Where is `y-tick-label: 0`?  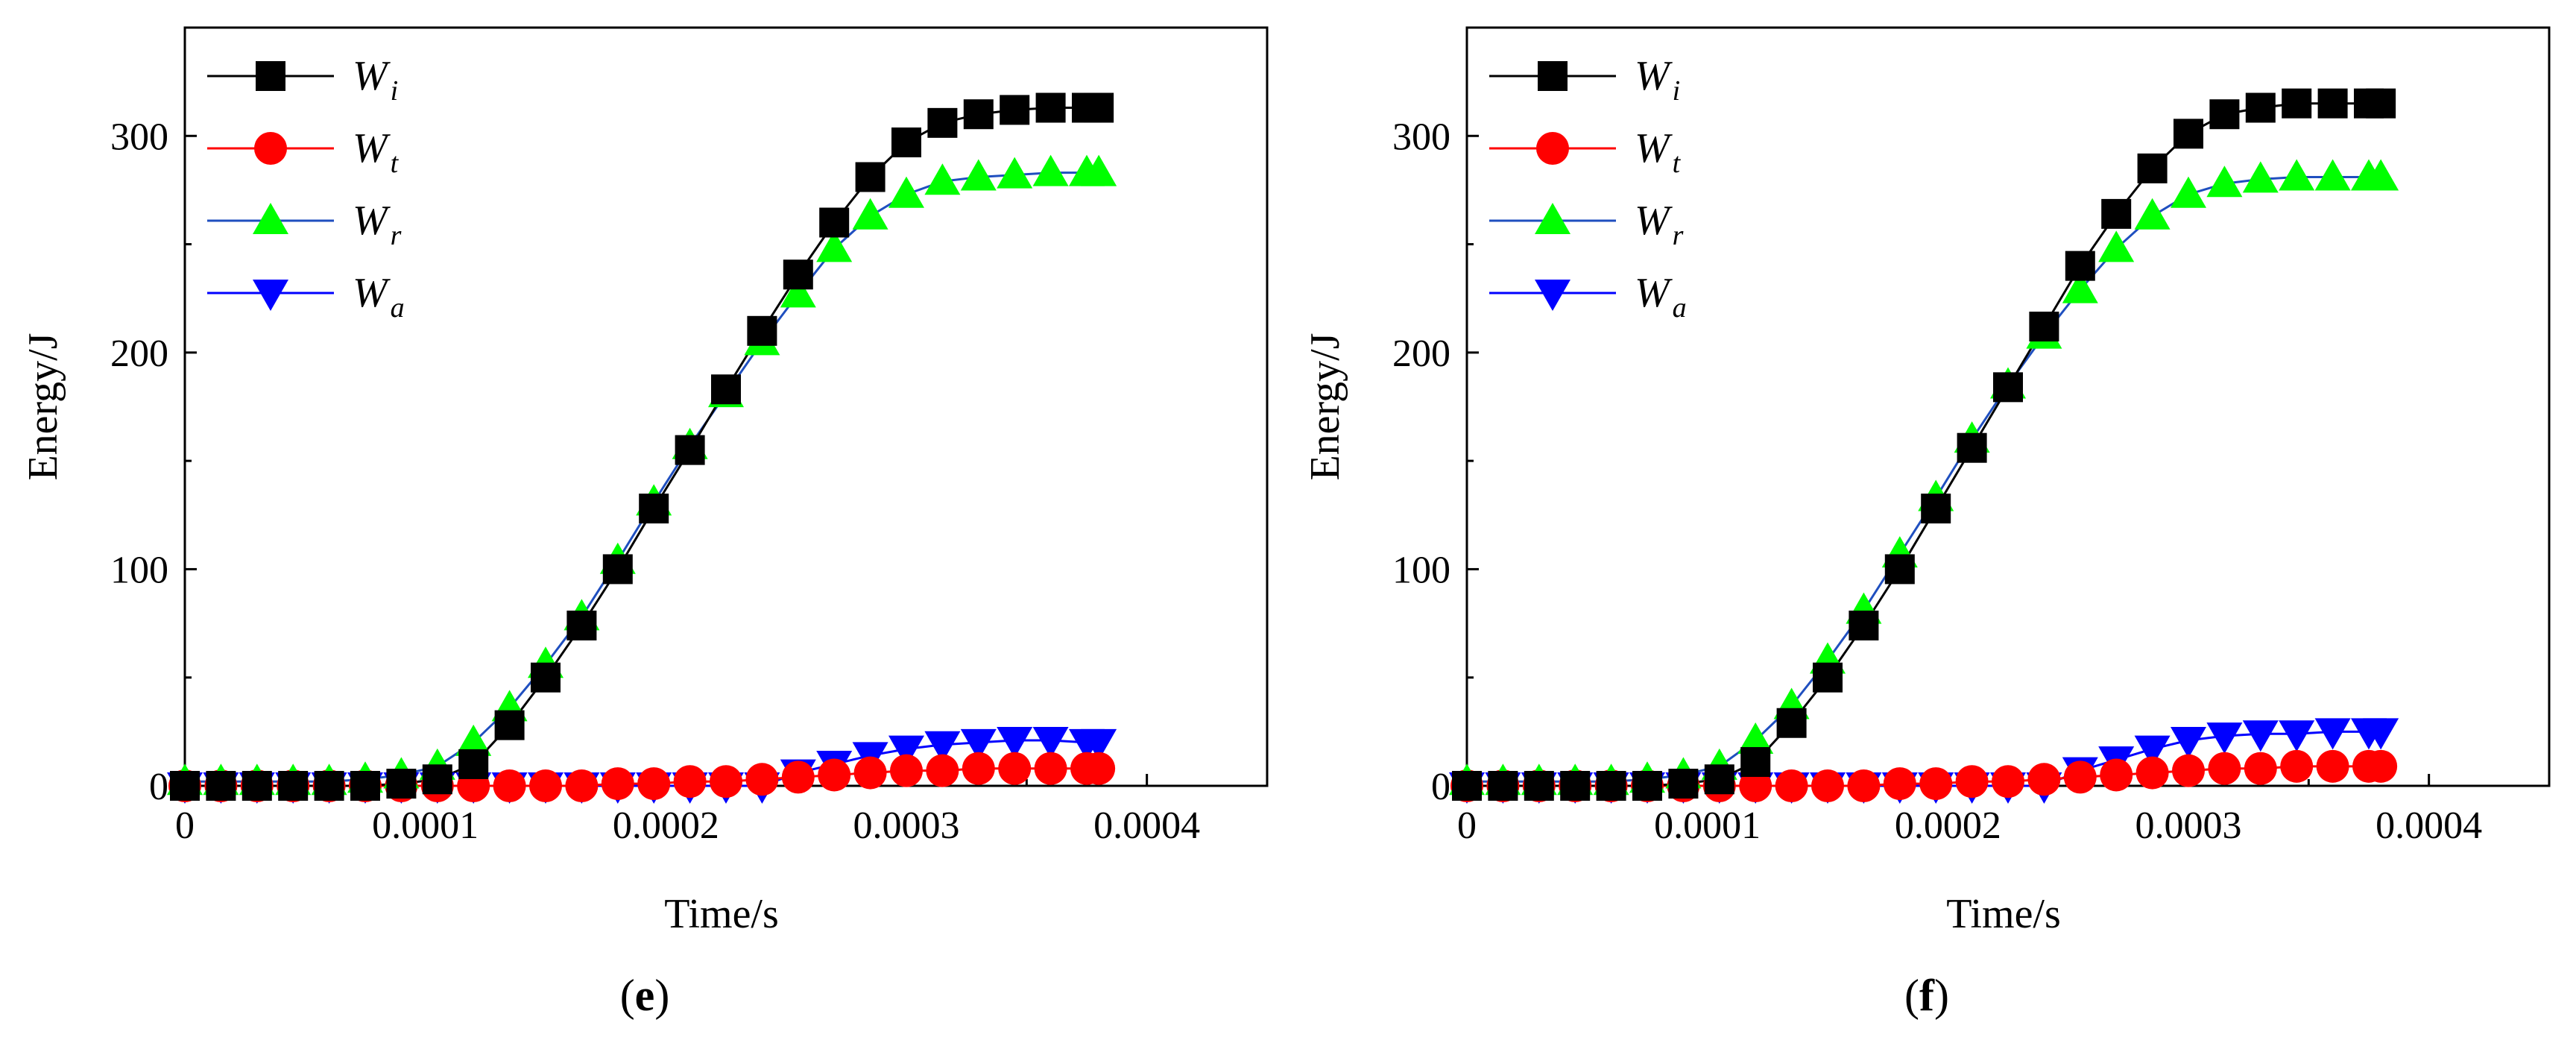
y-tick-label: 0 is located at coordinates (158, 787).